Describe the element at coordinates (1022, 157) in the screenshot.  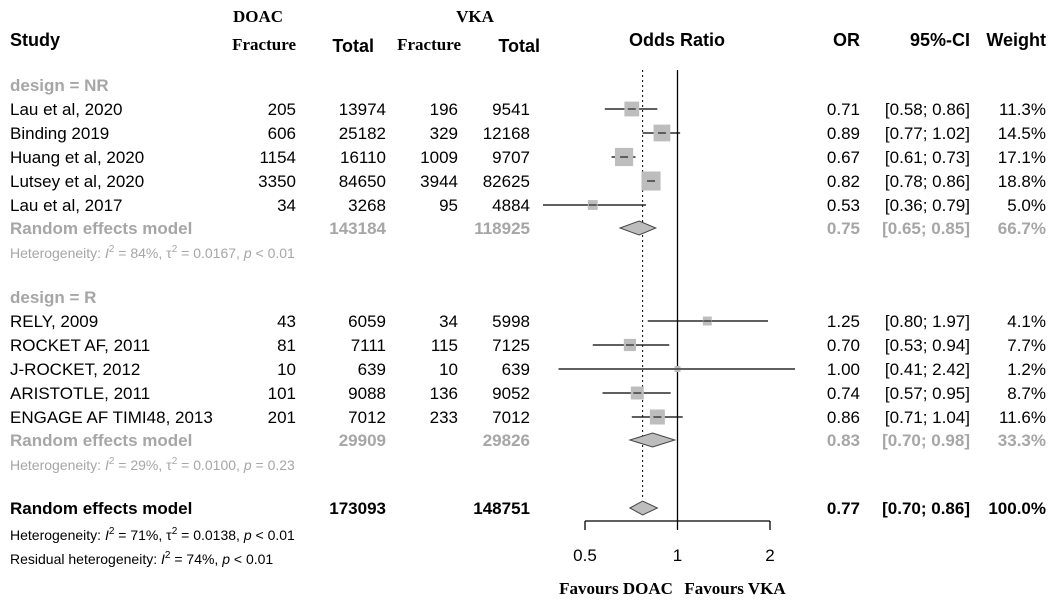
I see `study-weight: 17.1%` at that location.